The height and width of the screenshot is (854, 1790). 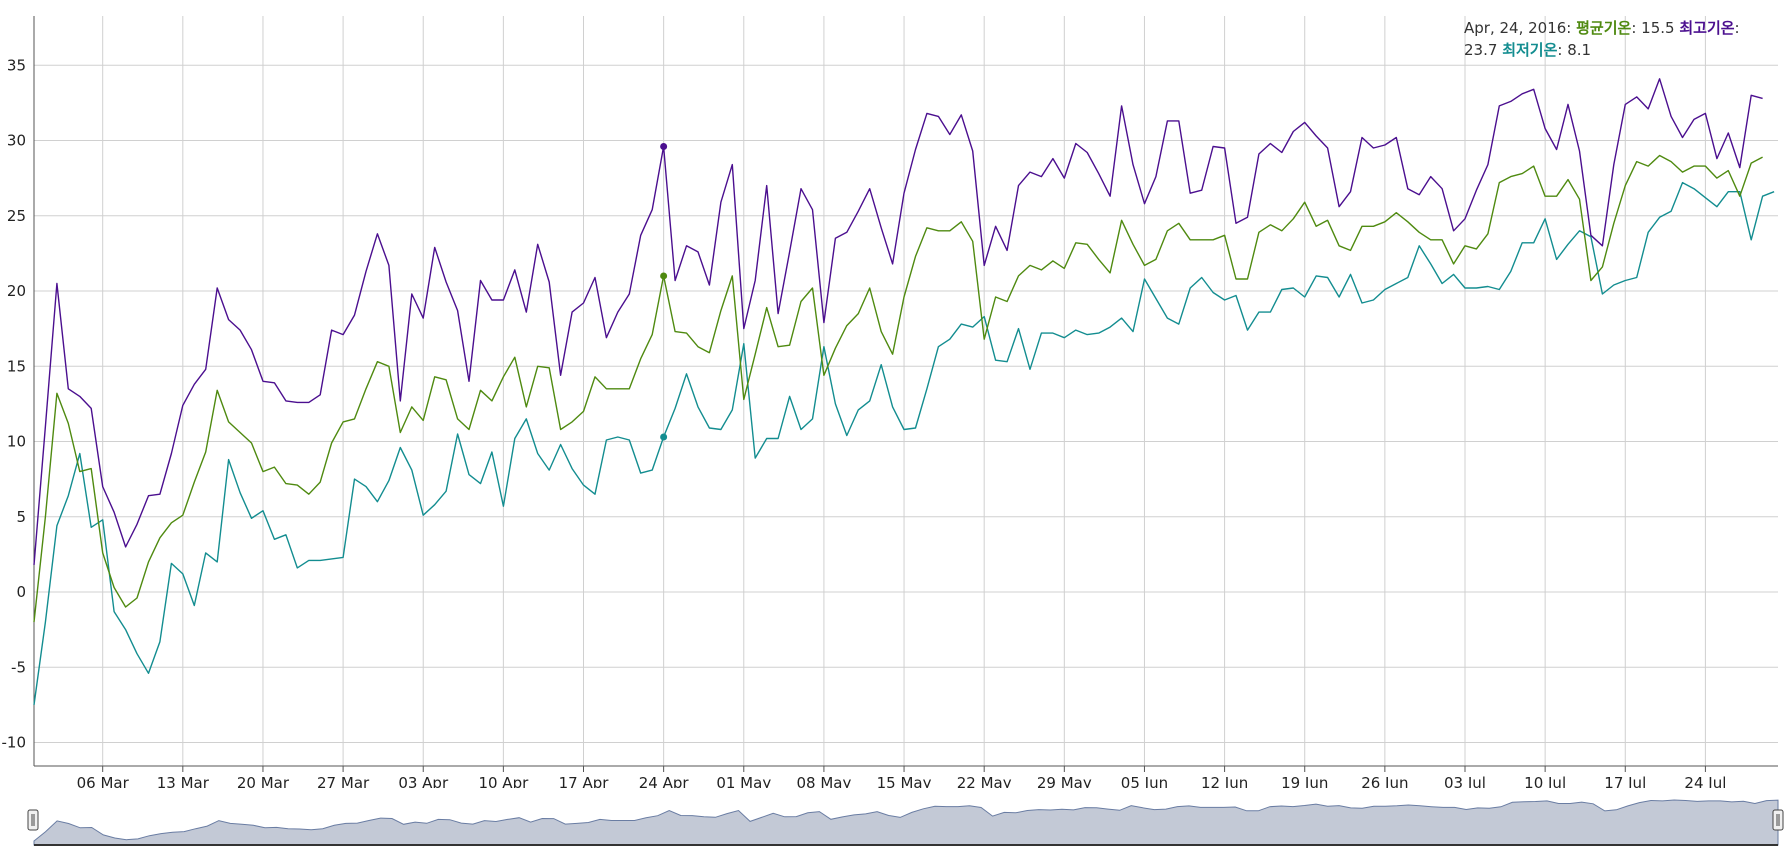 I want to click on x-tick-label: 24 Apr, so click(x=664, y=783).